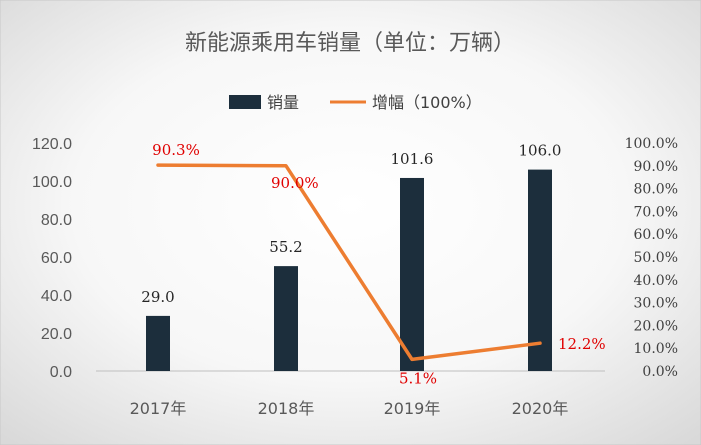 The image size is (701, 445). What do you see at coordinates (540, 151) in the screenshot?
I see `bar-value-label: 106.0` at bounding box center [540, 151].